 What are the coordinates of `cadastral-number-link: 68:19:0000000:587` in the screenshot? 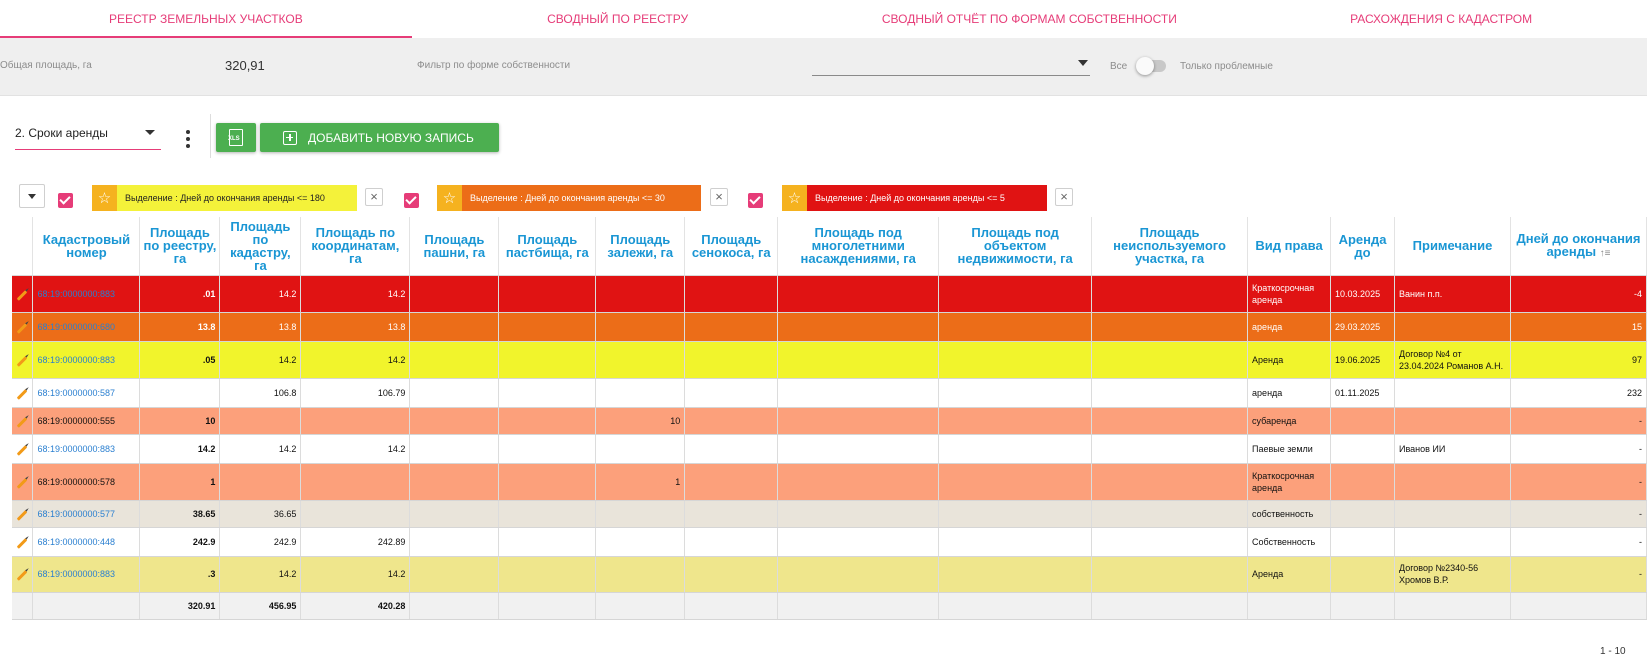 It's located at (86, 393).